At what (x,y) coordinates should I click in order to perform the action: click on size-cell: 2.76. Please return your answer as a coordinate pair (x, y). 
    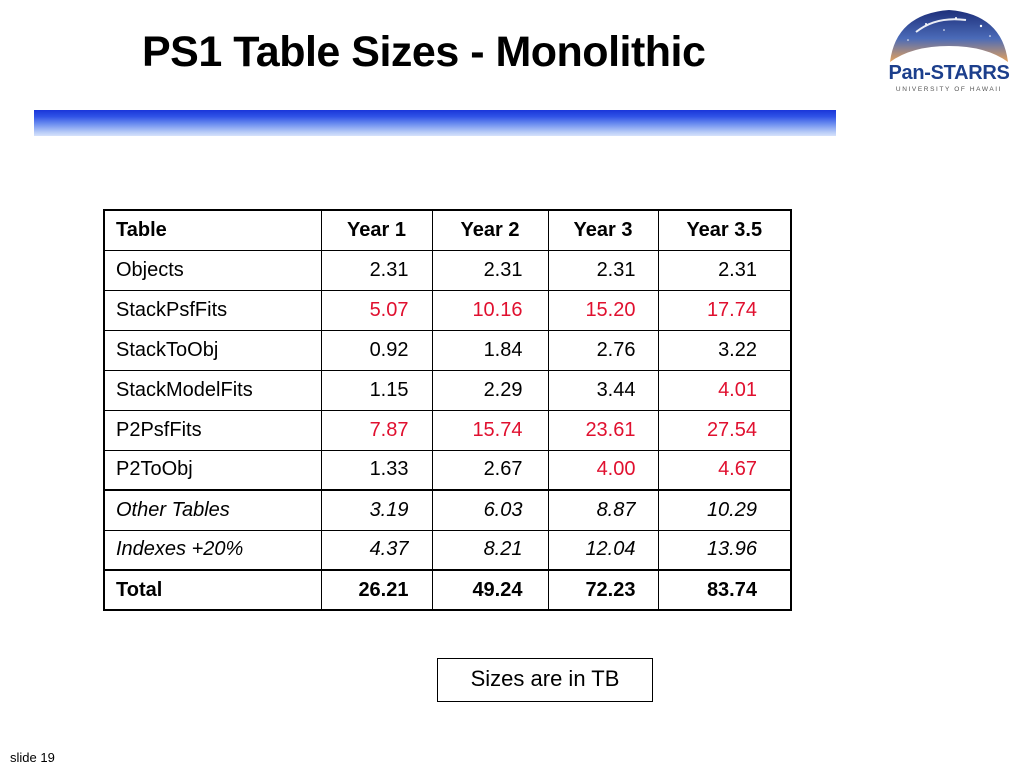
    Looking at the image, I should click on (603, 350).